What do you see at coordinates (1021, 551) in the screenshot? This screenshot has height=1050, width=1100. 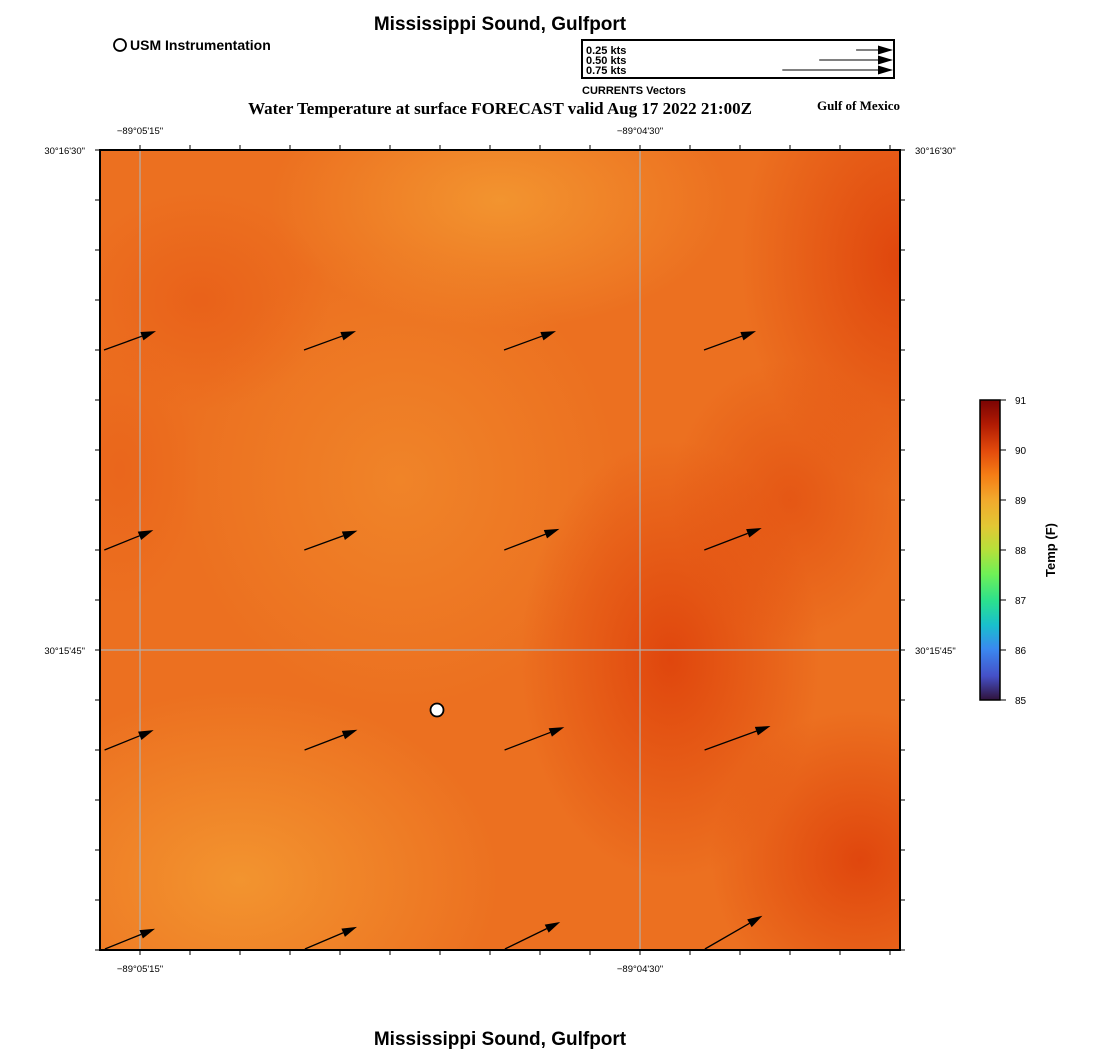 I see `colorbar-tick-label-88: 88` at bounding box center [1021, 551].